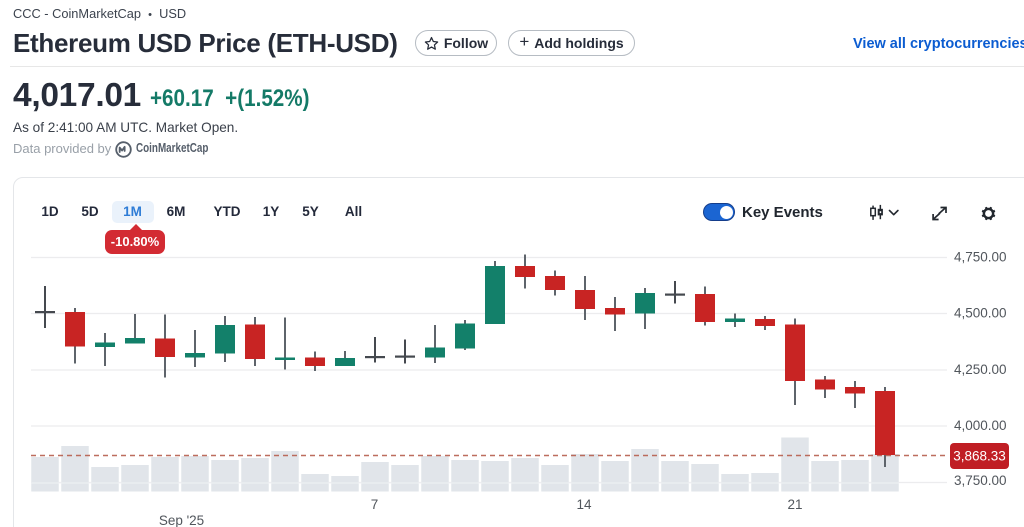  I want to click on svg-text: 4,250.00, so click(980, 369).